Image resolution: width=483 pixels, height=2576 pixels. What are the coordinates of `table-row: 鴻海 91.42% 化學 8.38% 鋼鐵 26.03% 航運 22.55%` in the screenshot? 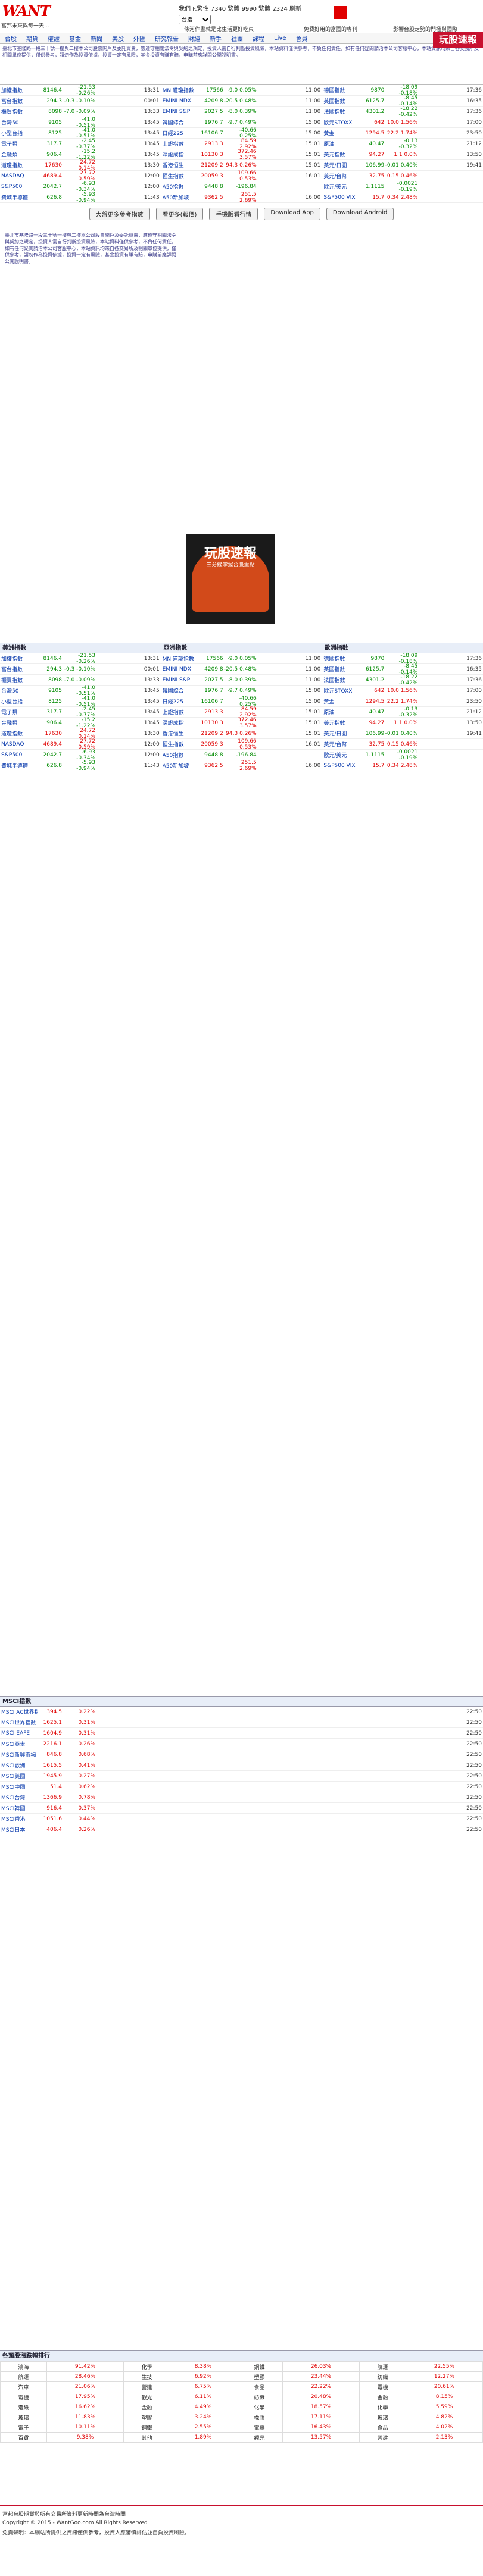 It's located at (241, 2366).